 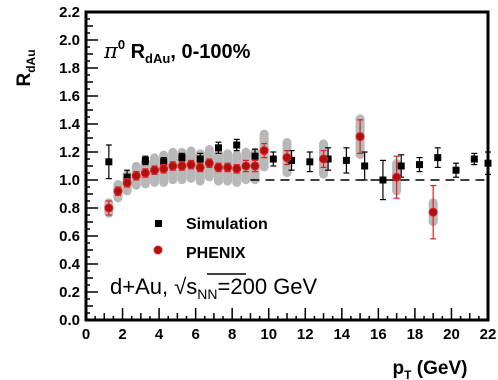 What do you see at coordinates (268, 286) in the screenshot?
I see `annotation-energy: =200 GeV` at bounding box center [268, 286].